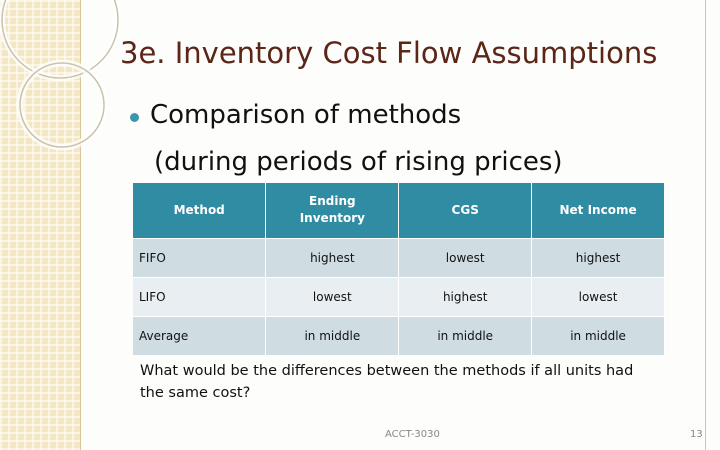  I want to click on table-row: Average in middle in middle in middle, so click(399, 335).